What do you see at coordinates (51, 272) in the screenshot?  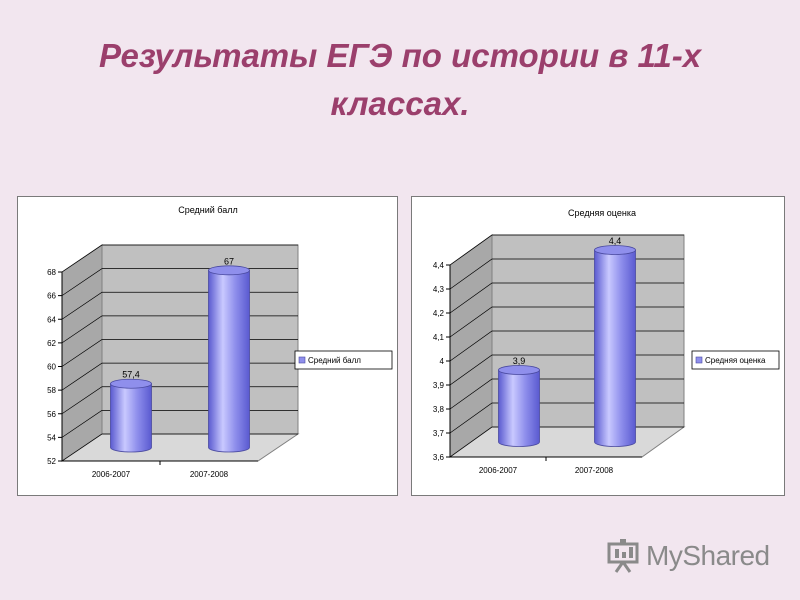 I see `y-tick-label: 68` at bounding box center [51, 272].